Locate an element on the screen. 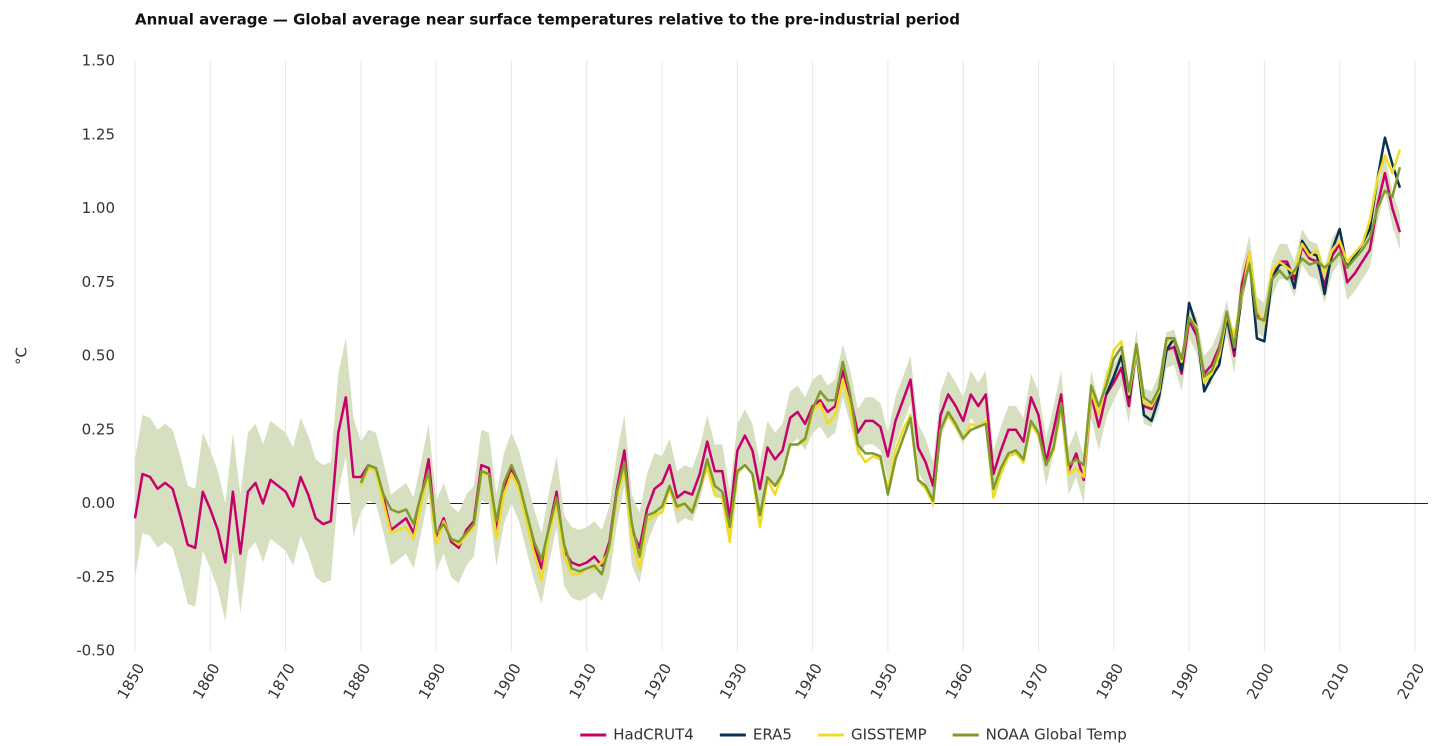 The image size is (1439, 746). x-tick-label: 1950 is located at coordinates (884, 681).